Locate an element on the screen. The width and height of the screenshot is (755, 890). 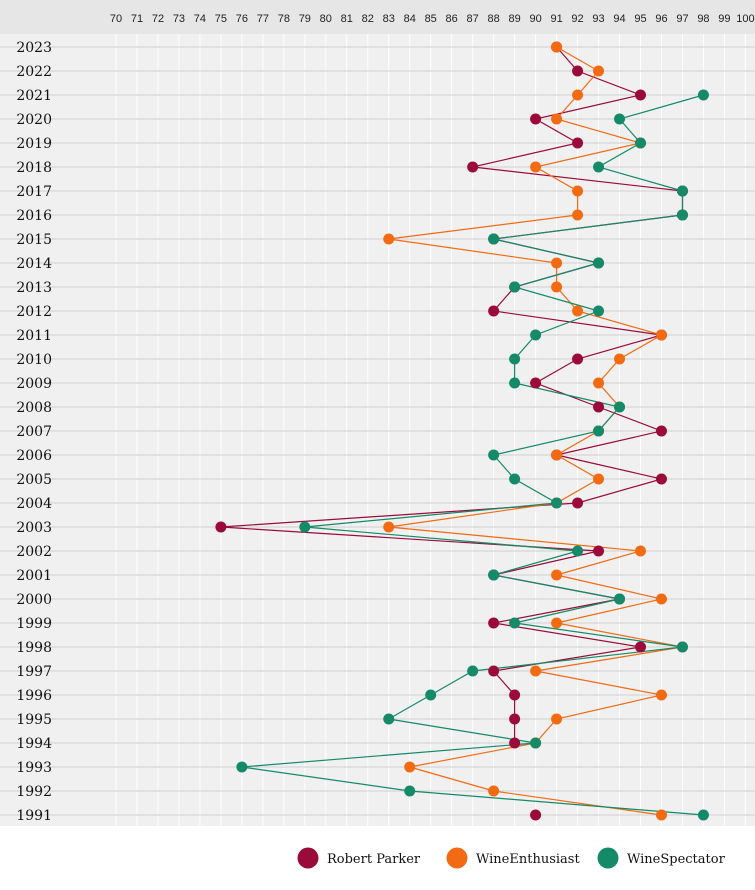
data-point-winespectator-2013 is located at coordinates (515, 287).